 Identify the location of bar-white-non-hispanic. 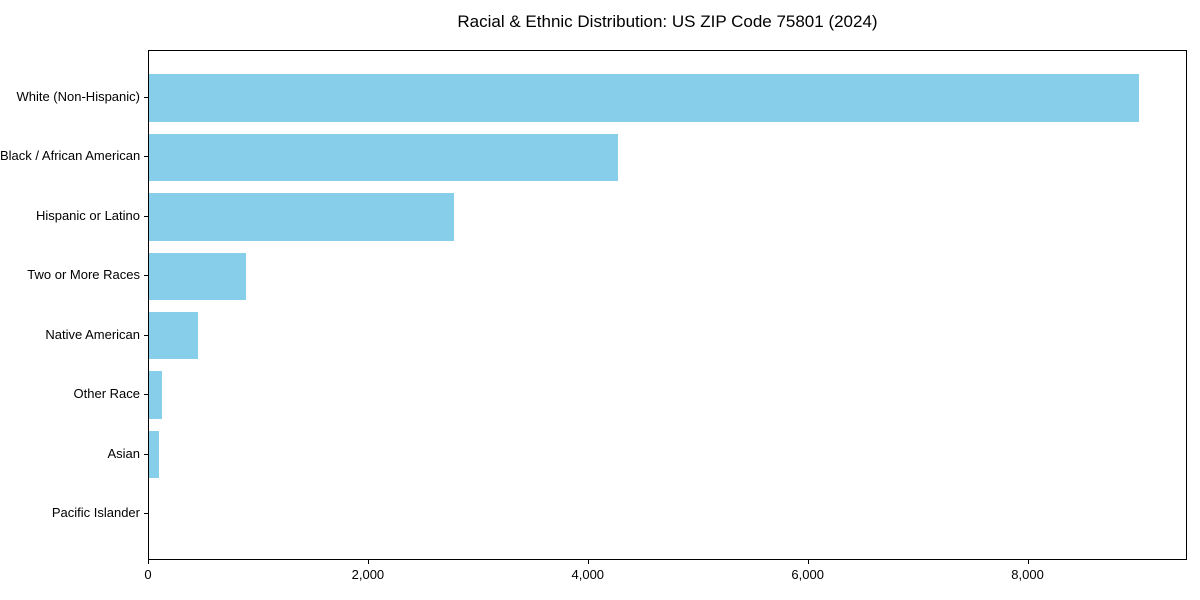
(644, 98).